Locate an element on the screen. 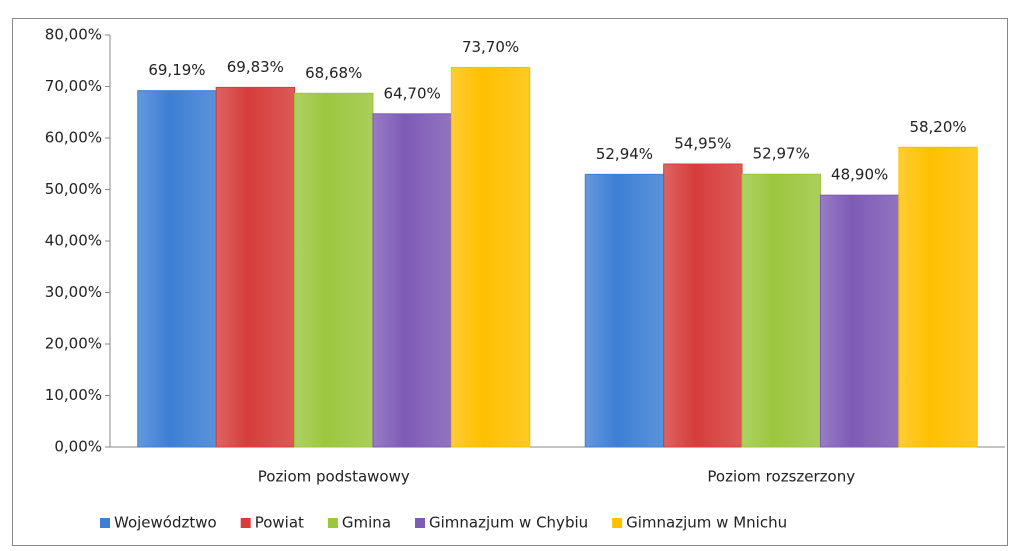 This screenshot has height=551, width=1015. y-tick-label: 50,00% is located at coordinates (73, 189).